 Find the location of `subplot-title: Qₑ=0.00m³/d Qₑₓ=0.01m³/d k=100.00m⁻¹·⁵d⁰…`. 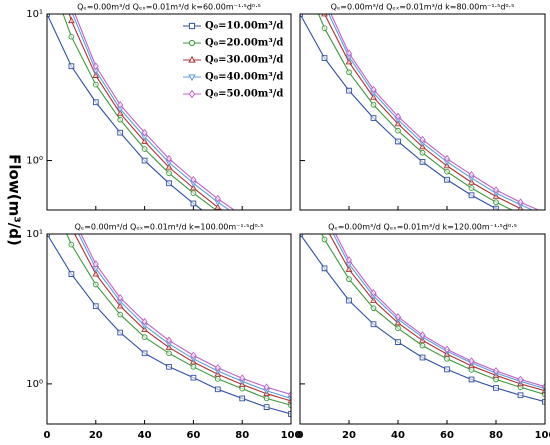

subplot-title: Qₑ=0.00m³/d Qₑₓ=0.01m³/d k=100.00m⁻¹·⁵d⁰… is located at coordinates (169, 227).